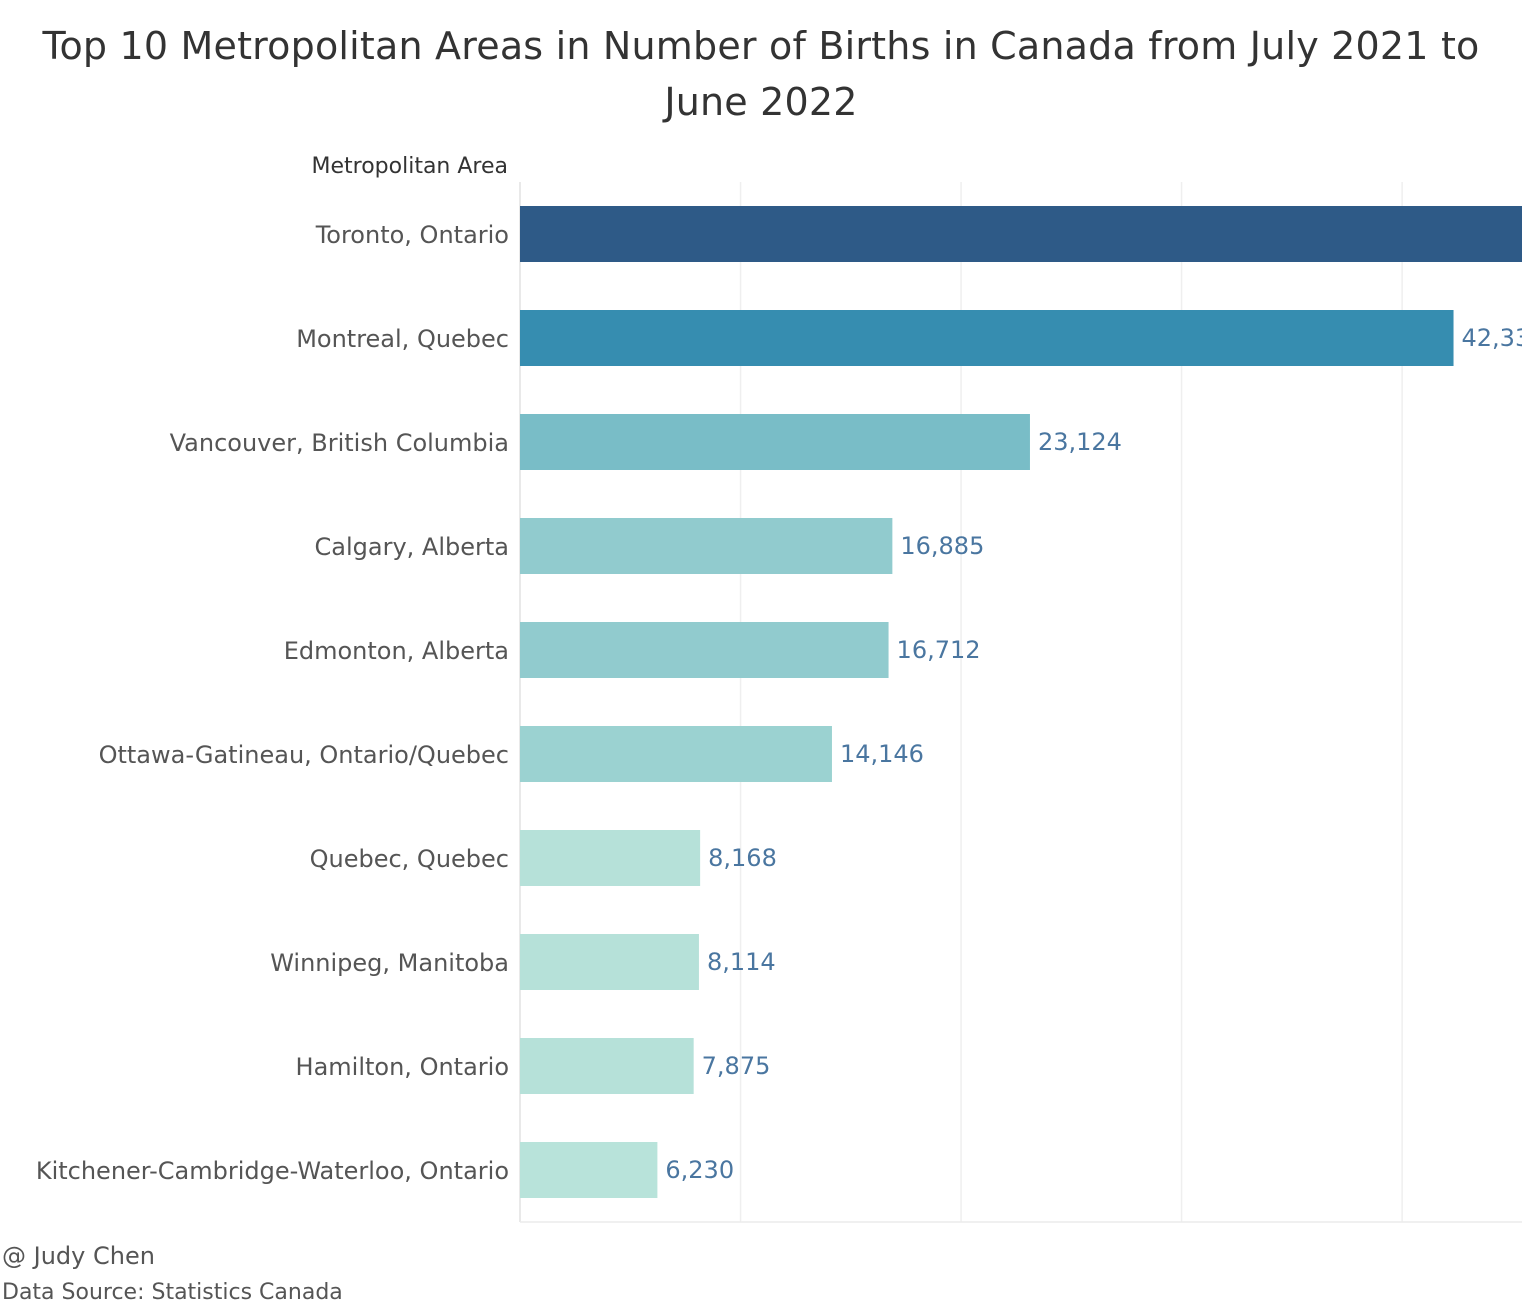  What do you see at coordinates (412, 547) in the screenshot?
I see `category-label: Calgary, Alberta` at bounding box center [412, 547].